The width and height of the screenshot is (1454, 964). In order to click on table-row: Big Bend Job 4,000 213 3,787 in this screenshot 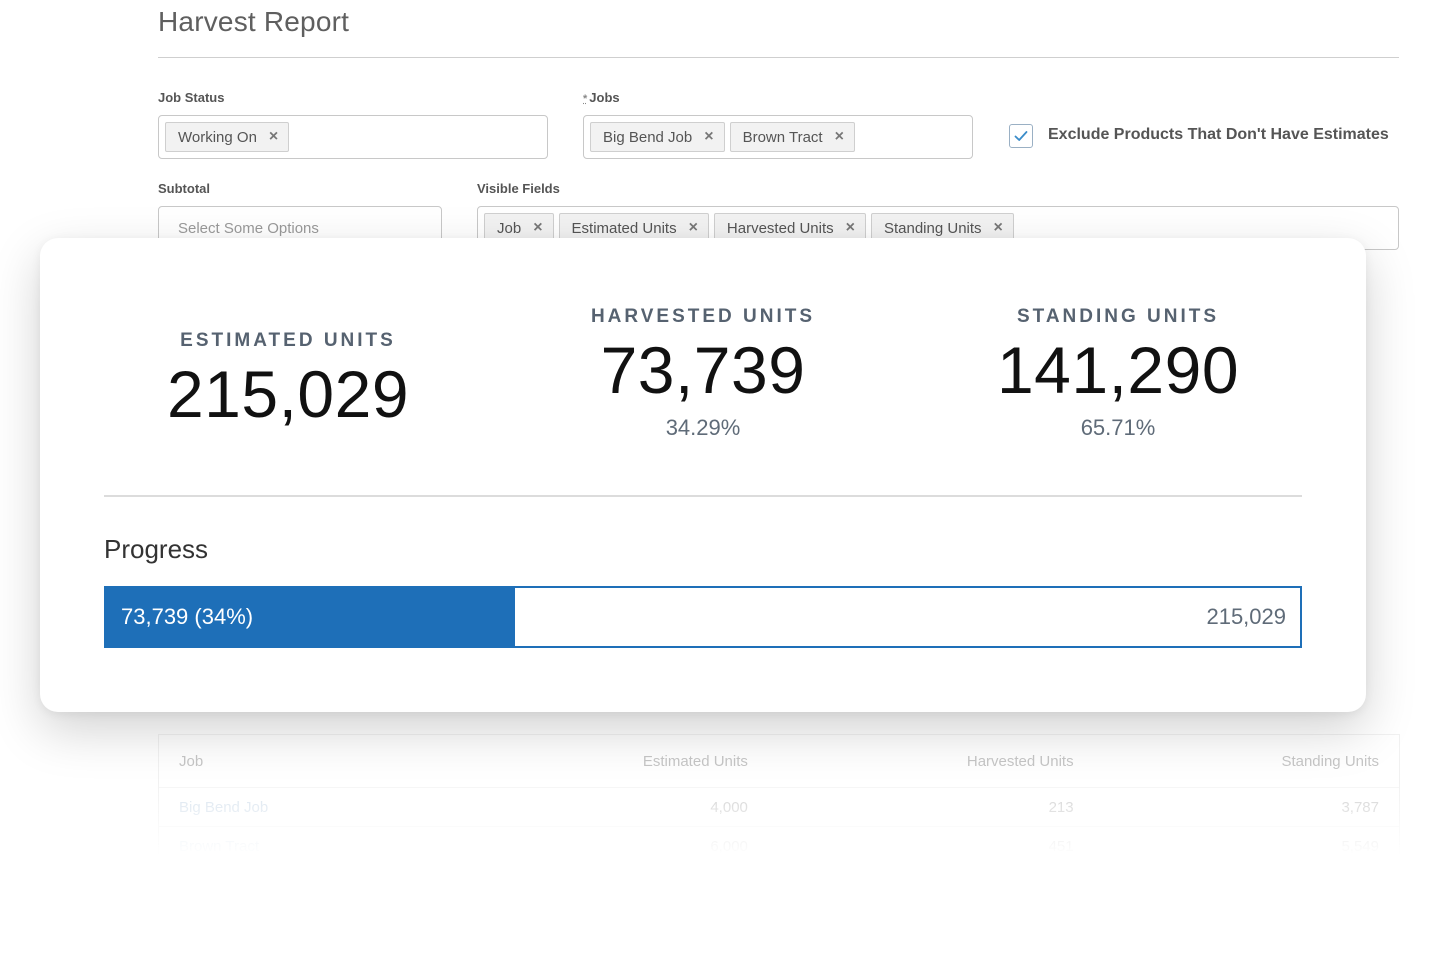, I will do `click(779, 807)`.